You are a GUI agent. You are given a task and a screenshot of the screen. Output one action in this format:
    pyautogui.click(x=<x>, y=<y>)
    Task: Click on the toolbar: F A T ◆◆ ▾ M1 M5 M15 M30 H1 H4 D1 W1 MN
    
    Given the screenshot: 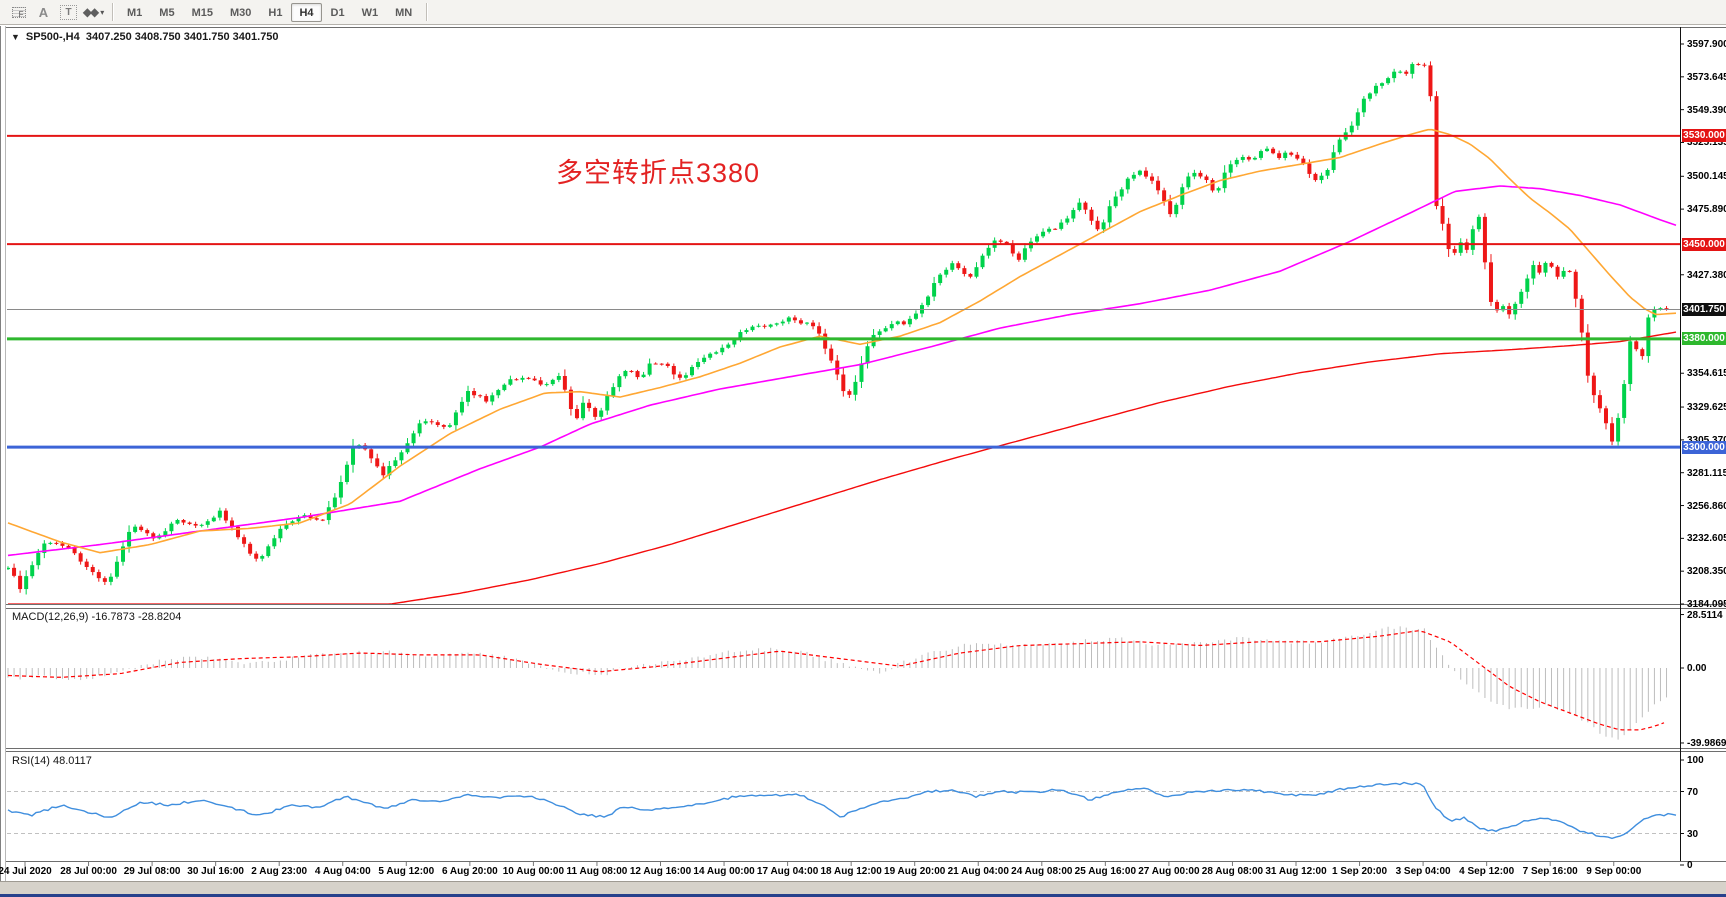 What is the action you would take?
    pyautogui.click(x=863, y=12)
    